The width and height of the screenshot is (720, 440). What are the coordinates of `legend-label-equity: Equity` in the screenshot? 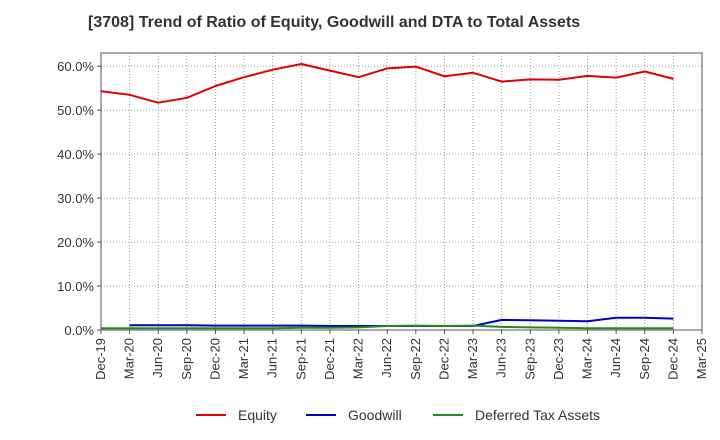 It's located at (257, 415).